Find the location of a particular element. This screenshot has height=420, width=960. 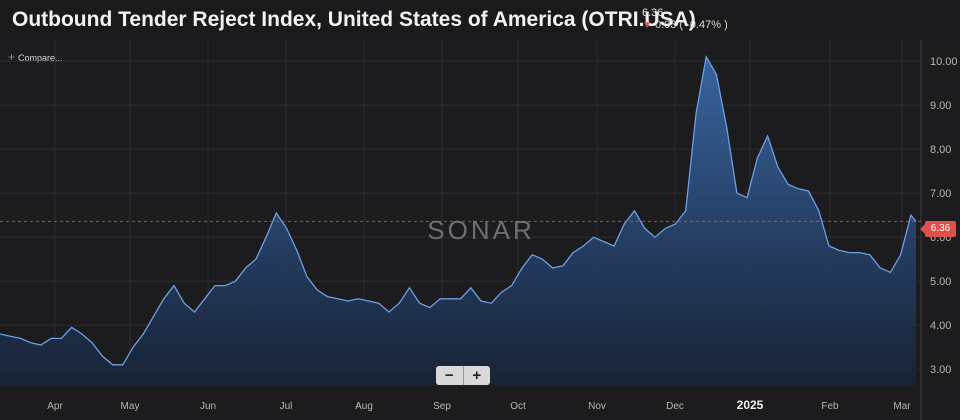

y-tick-label: 3.00 is located at coordinates (940, 370).